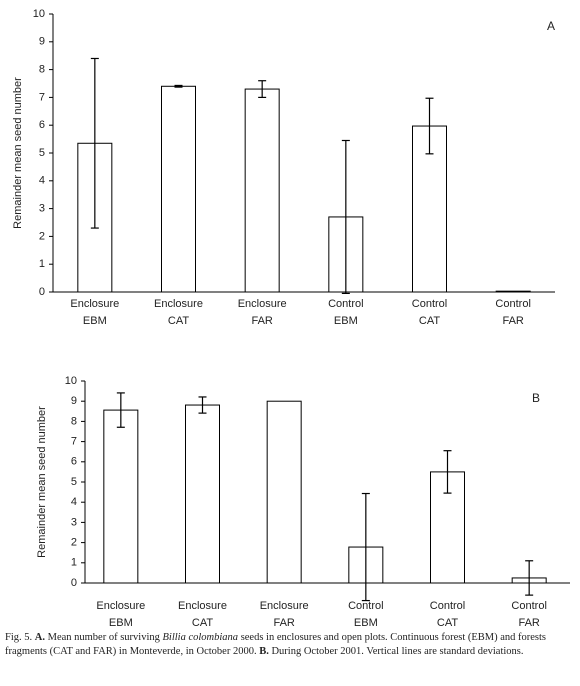 This screenshot has width=580, height=686. Describe the element at coordinates (20, 637) in the screenshot. I see `caption-text: Fig. 5.` at that location.